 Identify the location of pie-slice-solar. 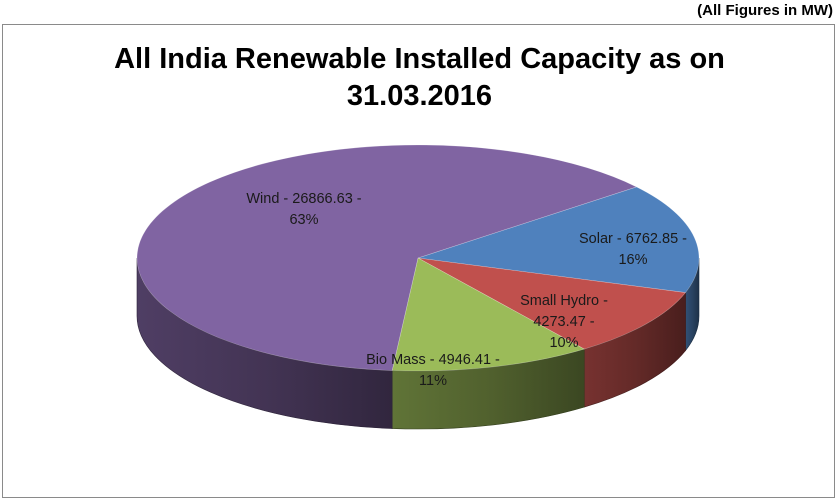
(558, 239).